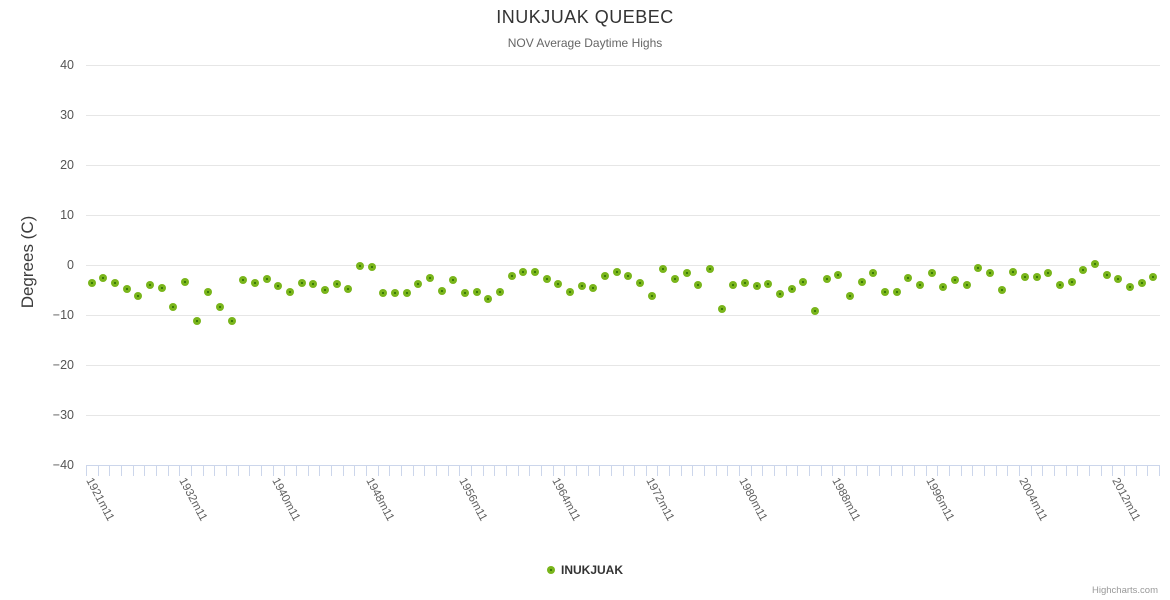 The image size is (1170, 600). I want to click on legend-item: INUKJUAK, so click(585, 570).